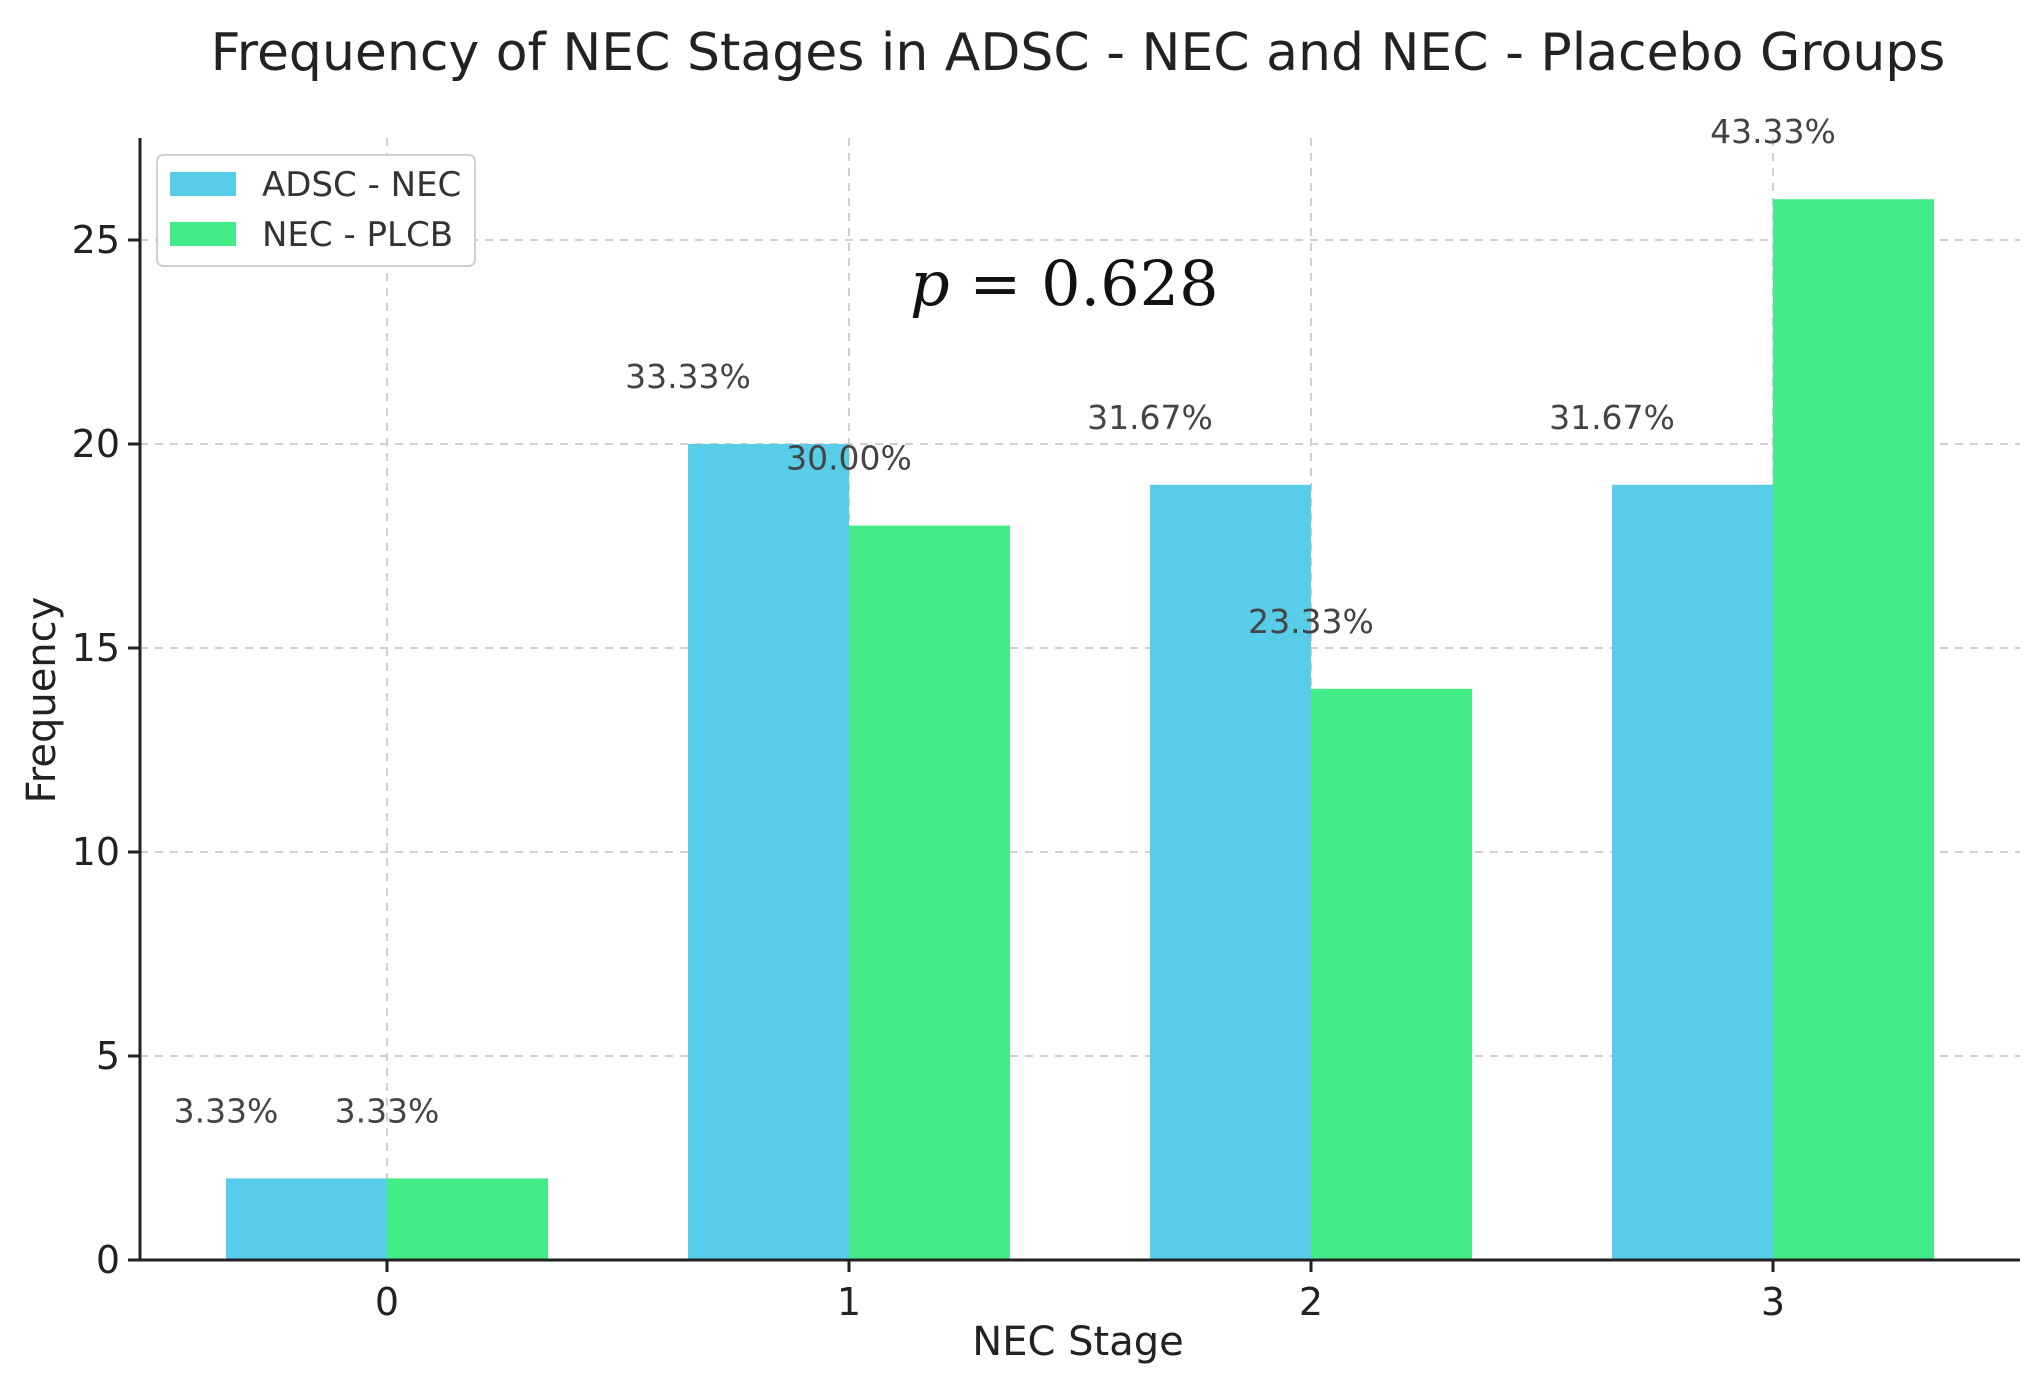  Describe the element at coordinates (930, 283) in the screenshot. I see `p-value-symbol: p` at that location.